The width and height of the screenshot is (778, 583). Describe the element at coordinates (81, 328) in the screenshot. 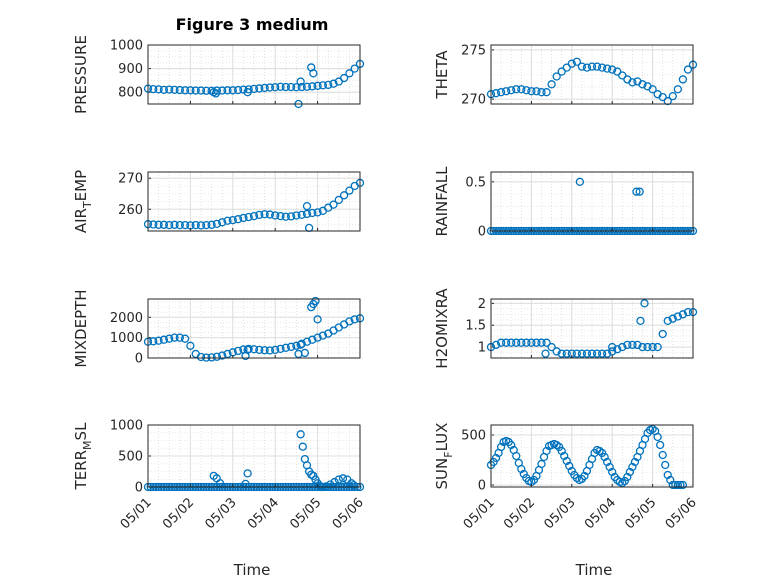

I see `y-axis-label: MIXDEPTH` at that location.